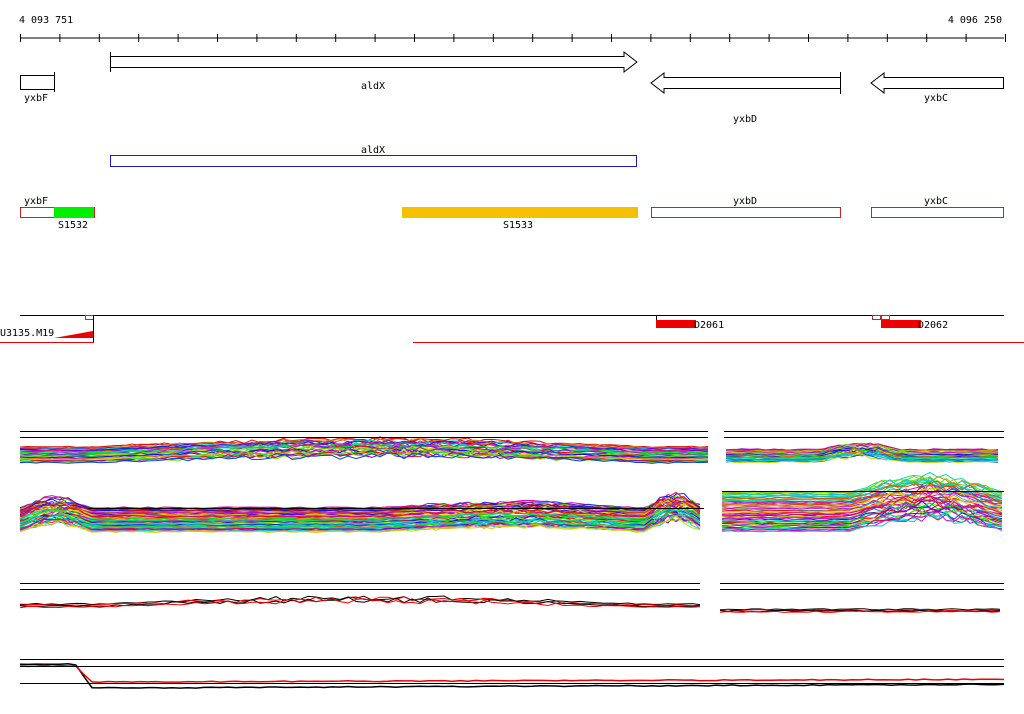  What do you see at coordinates (373, 150) in the screenshot?
I see `annotation-aldX-label: aldX` at bounding box center [373, 150].